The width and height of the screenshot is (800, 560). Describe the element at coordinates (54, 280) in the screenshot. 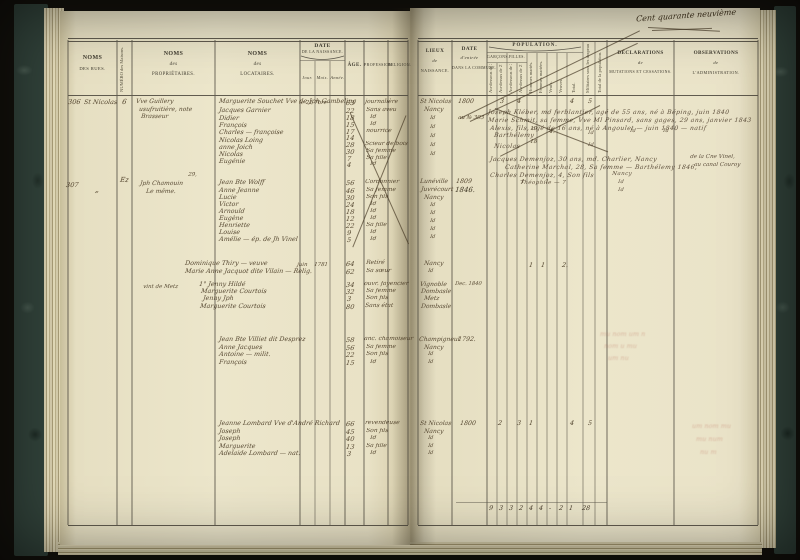

I see `page-stack-left` at that location.